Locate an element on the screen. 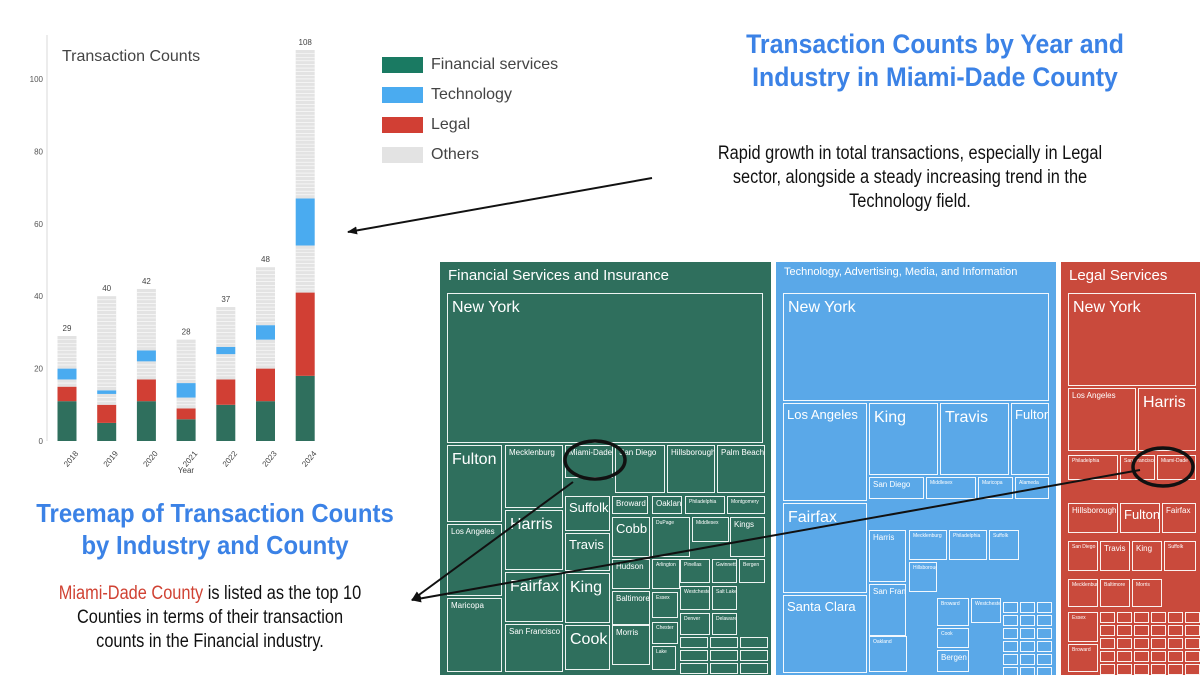 The width and height of the screenshot is (1200, 678). legend-label: Others is located at coordinates (455, 154).